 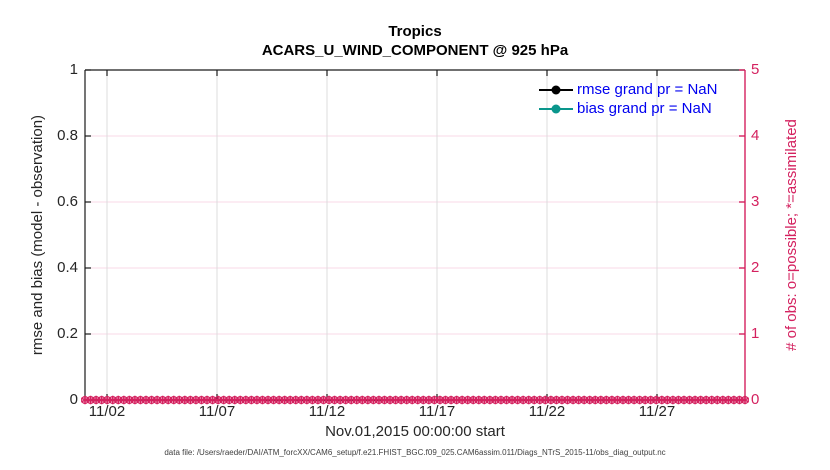 What do you see at coordinates (556, 89) in the screenshot?
I see `rmse-line-marker-icon` at bounding box center [556, 89].